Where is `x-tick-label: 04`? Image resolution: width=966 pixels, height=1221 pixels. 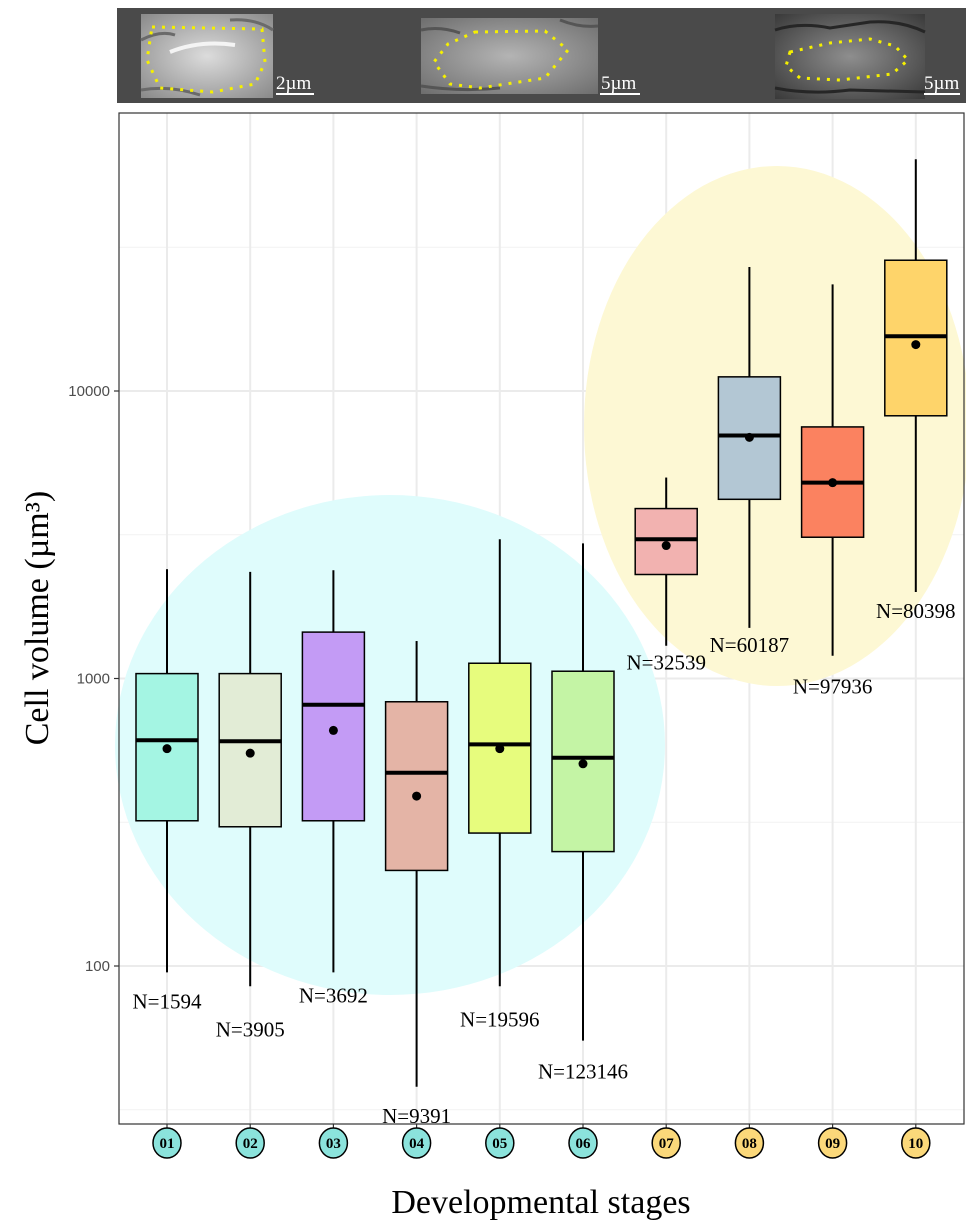 x-tick-label: 04 is located at coordinates (417, 1144).